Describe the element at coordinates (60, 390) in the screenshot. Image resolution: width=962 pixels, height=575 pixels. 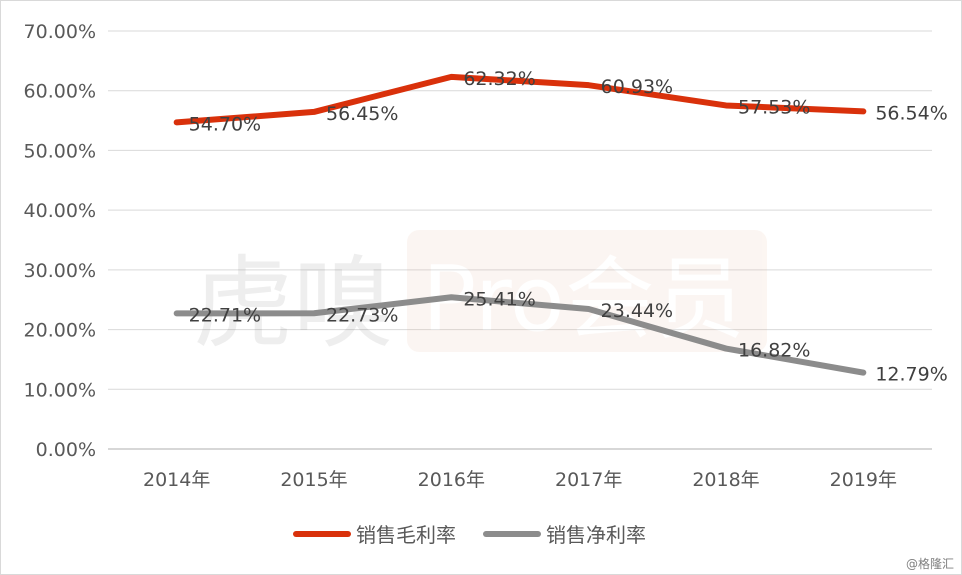
I see `y-tick-label: 10.00%` at that location.